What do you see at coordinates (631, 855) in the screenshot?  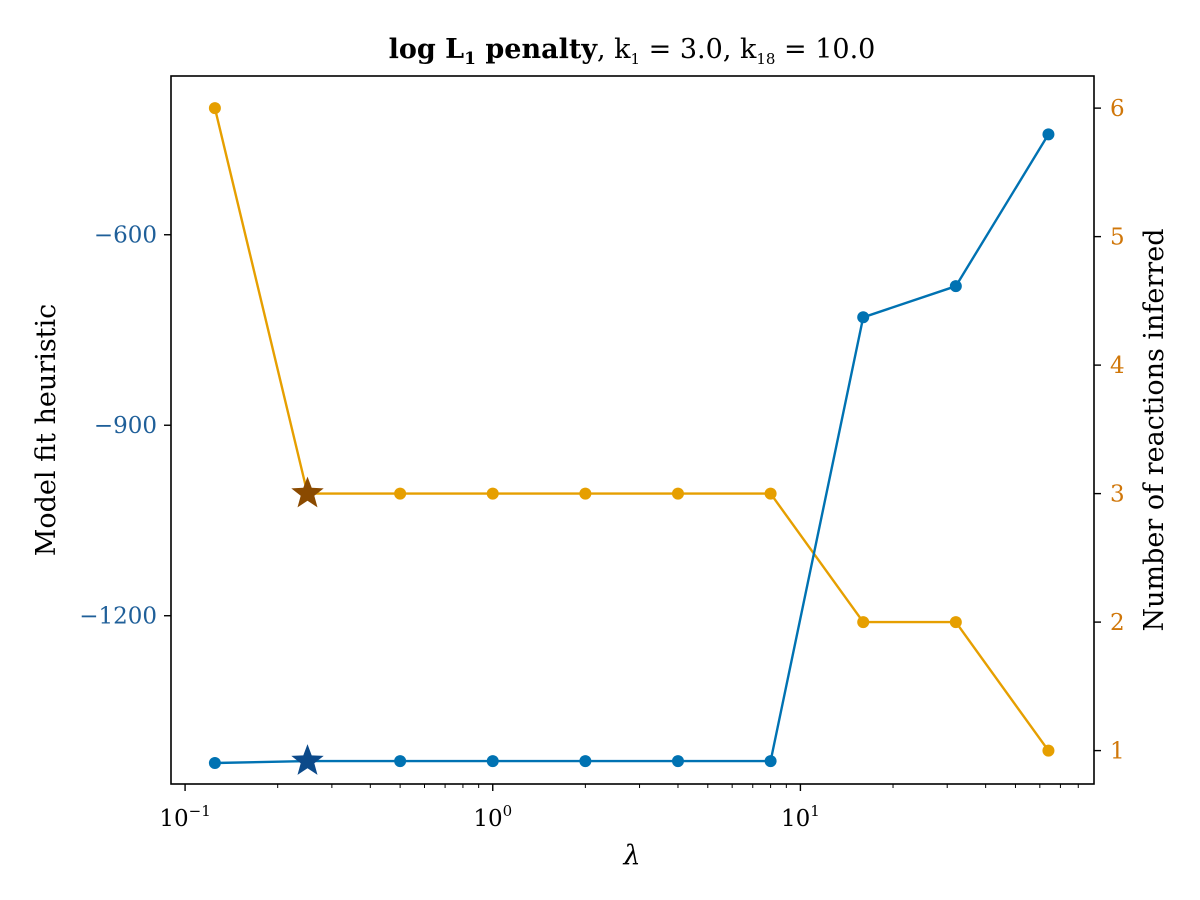 I see `x-axis-label: λ` at bounding box center [631, 855].